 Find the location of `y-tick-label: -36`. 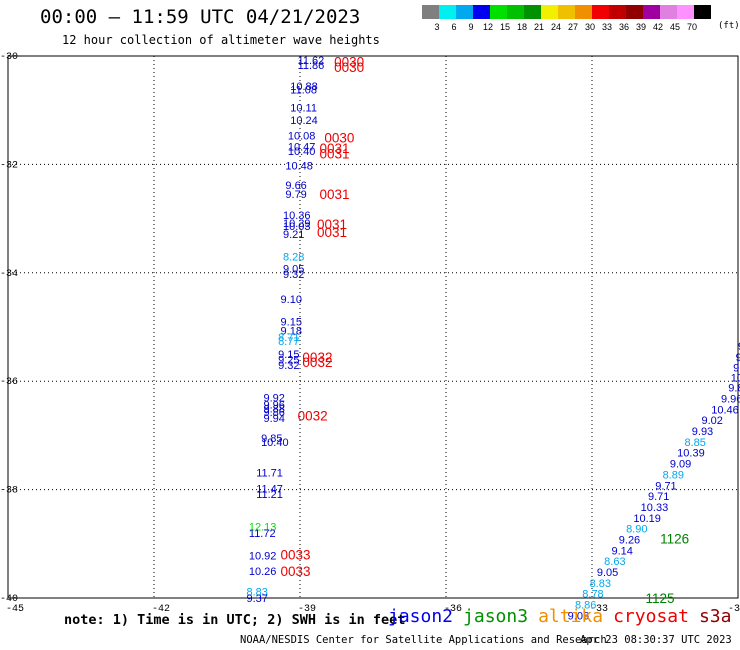

y-tick-label: -36 is located at coordinates (9, 382).